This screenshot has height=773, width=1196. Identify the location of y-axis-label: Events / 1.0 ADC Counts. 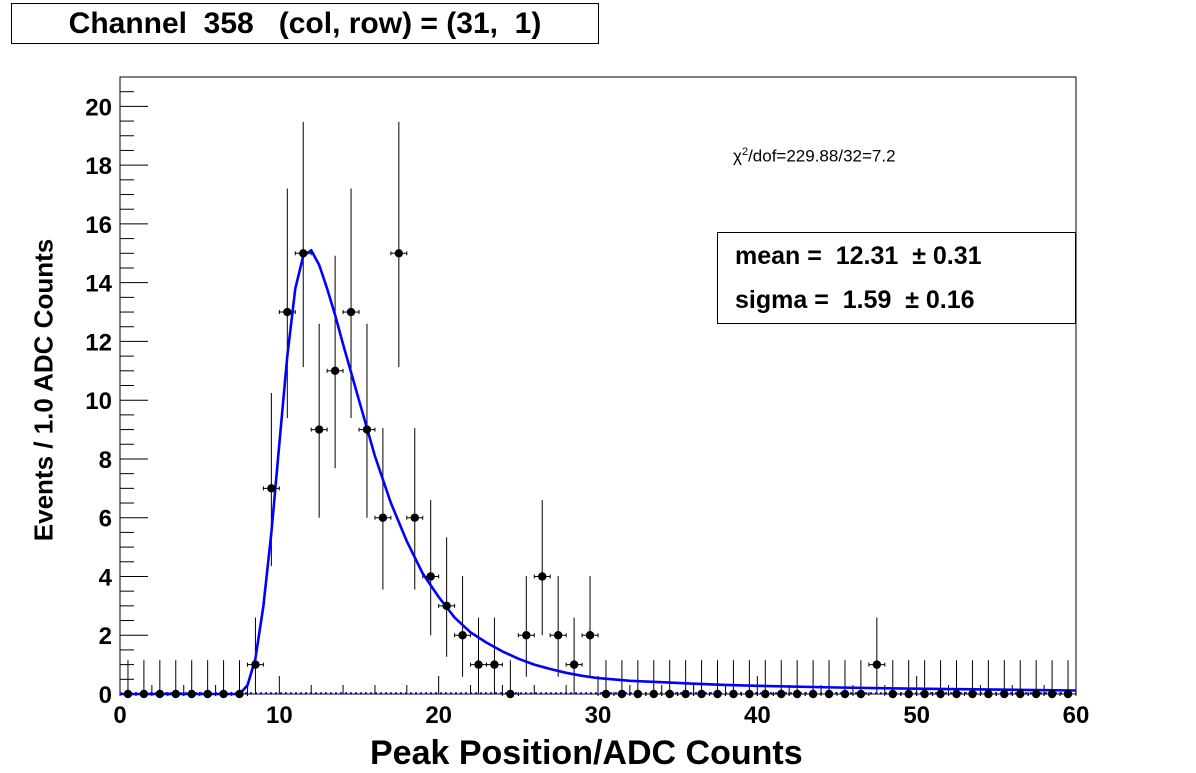
(43, 390).